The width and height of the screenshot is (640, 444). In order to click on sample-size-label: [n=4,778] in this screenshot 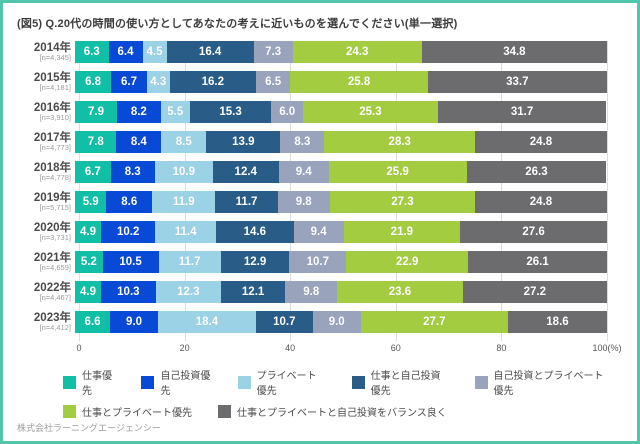, I will do `click(55, 178)`.